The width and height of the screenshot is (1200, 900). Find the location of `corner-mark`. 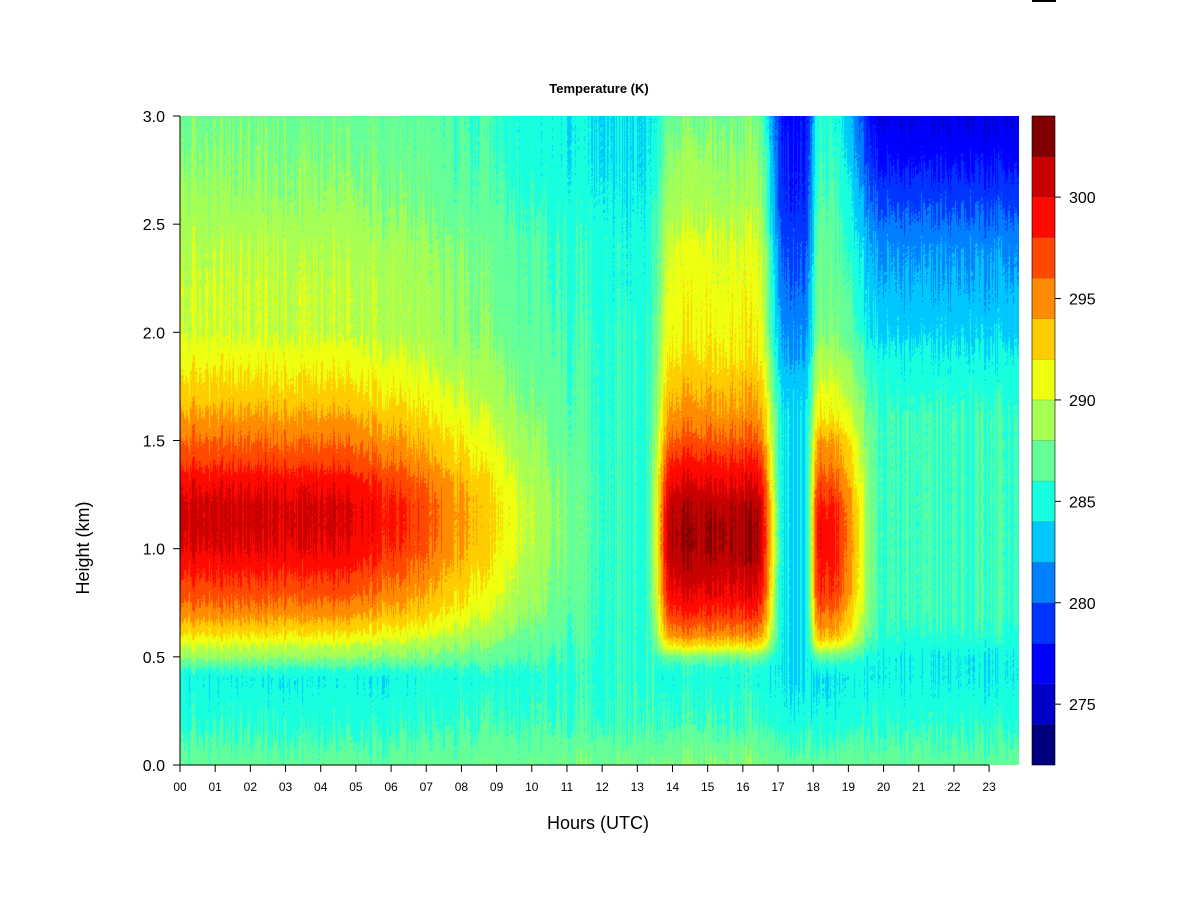

corner-mark is located at coordinates (1044, 1).